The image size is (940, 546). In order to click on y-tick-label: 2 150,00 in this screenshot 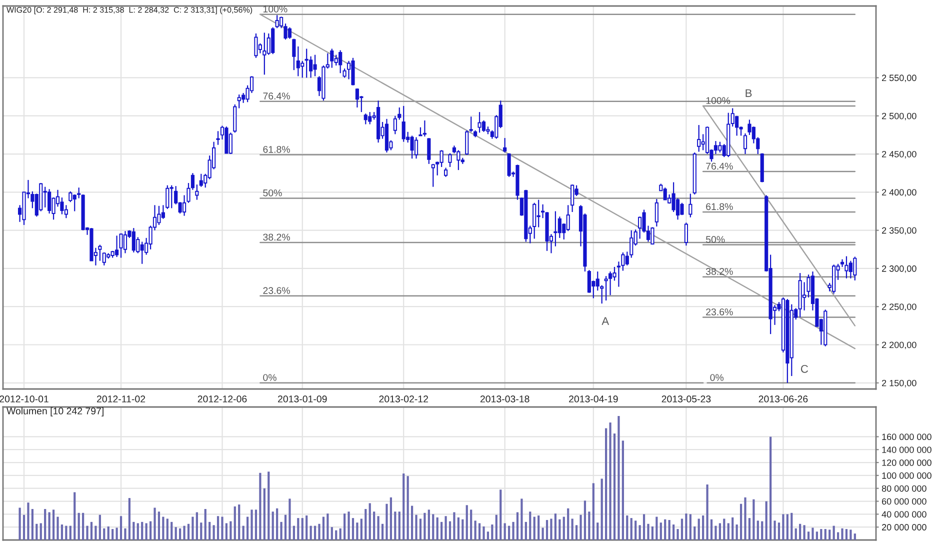, I will do `click(899, 384)`.